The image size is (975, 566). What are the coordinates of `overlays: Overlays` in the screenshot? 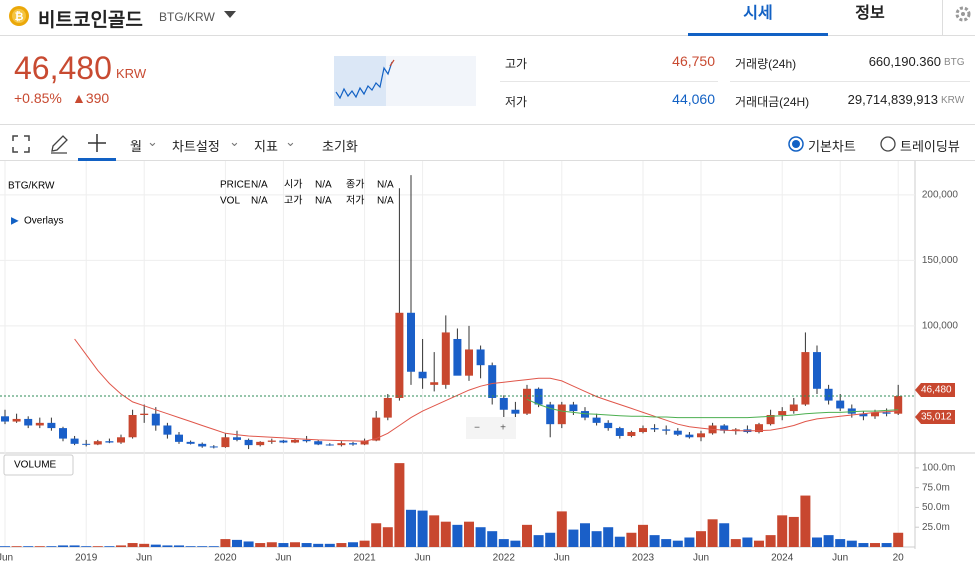 It's located at (43, 221).